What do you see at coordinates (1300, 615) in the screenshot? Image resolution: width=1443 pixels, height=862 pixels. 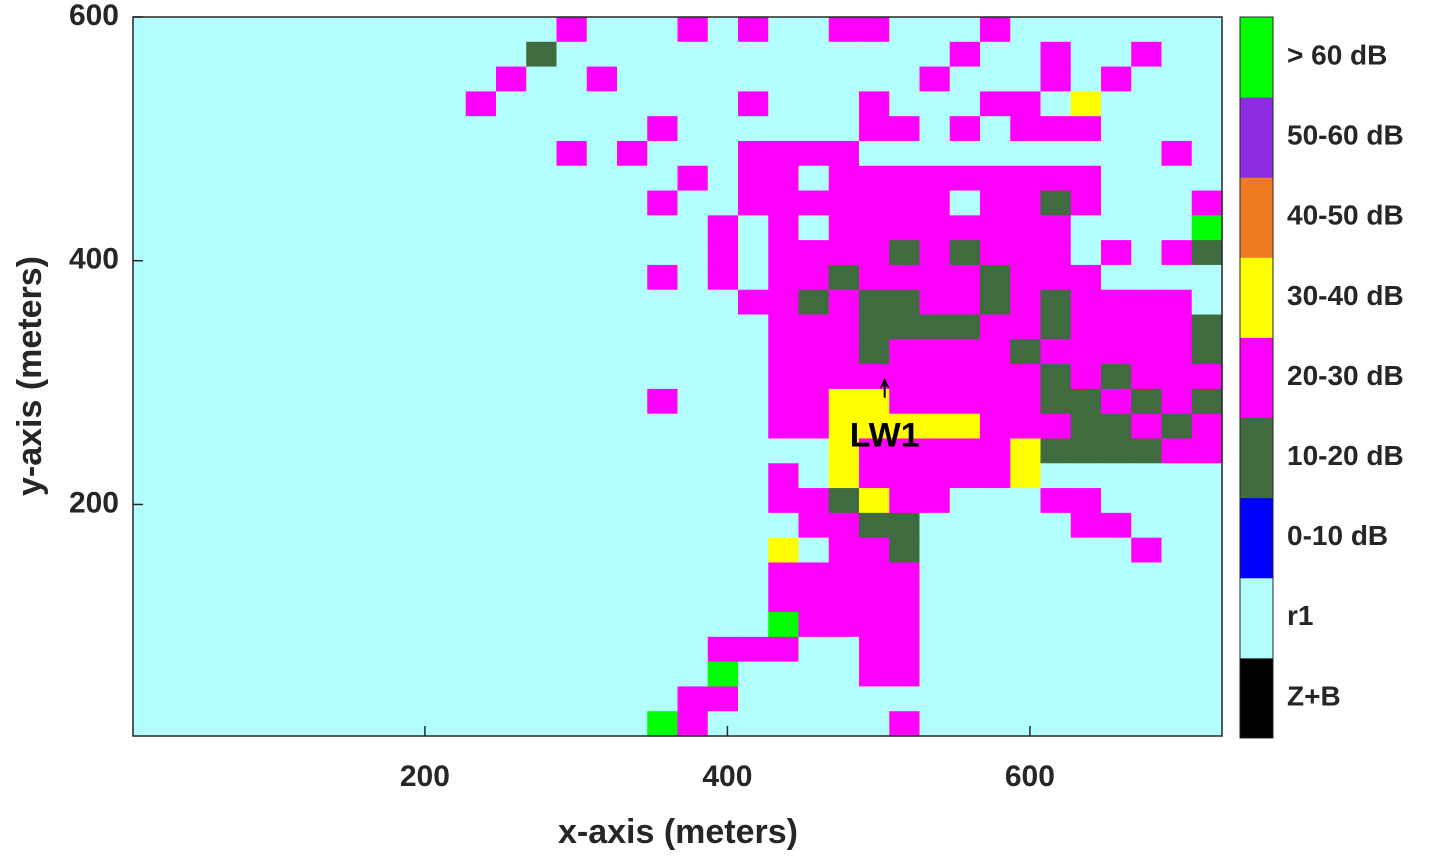 I see `colorbar-label: r1` at bounding box center [1300, 615].